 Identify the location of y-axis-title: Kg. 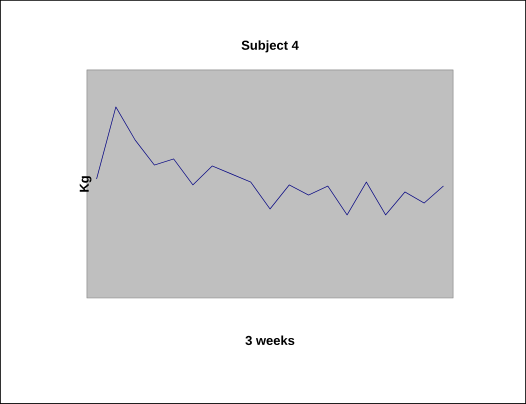
(86, 184).